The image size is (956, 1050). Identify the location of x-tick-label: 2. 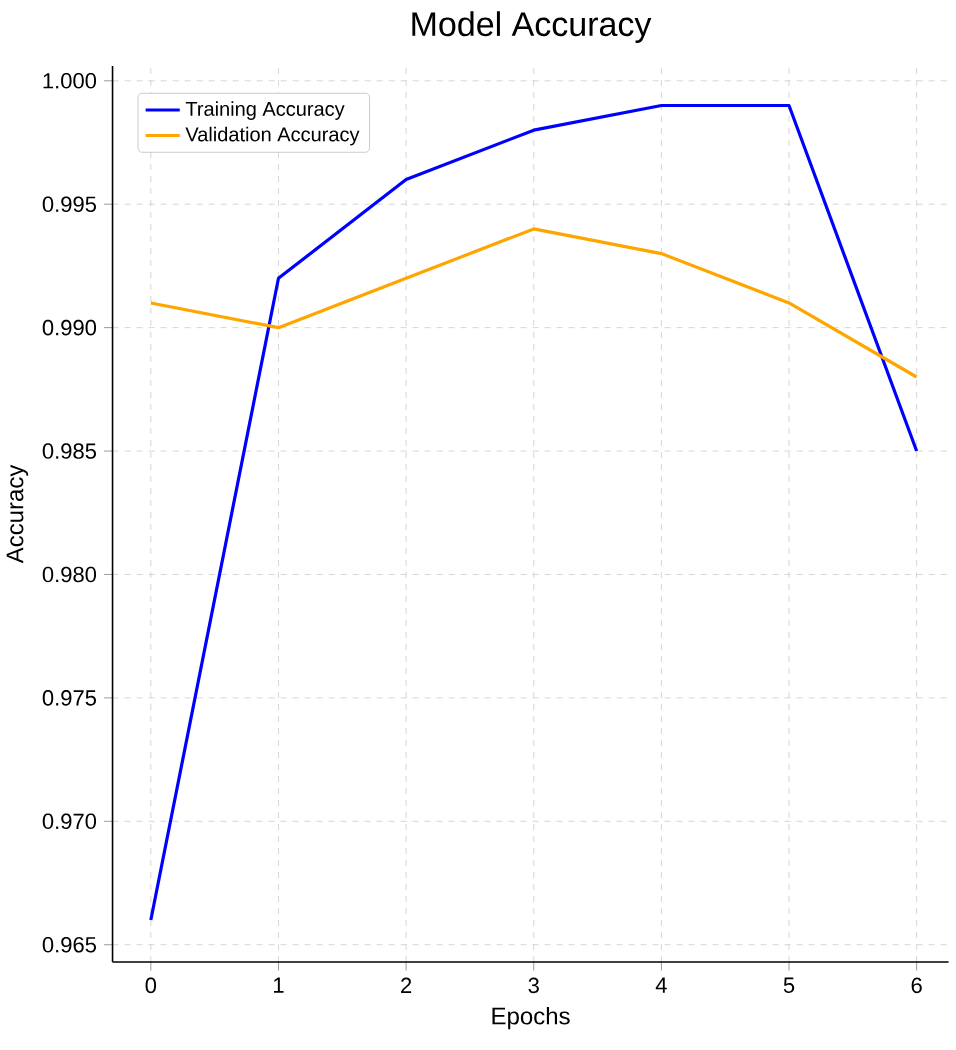
(406, 985).